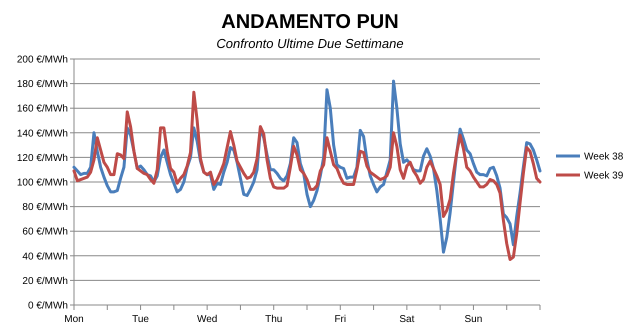  Describe the element at coordinates (42, 84) in the screenshot. I see `y-tick-label: 180 €/MWh` at that location.